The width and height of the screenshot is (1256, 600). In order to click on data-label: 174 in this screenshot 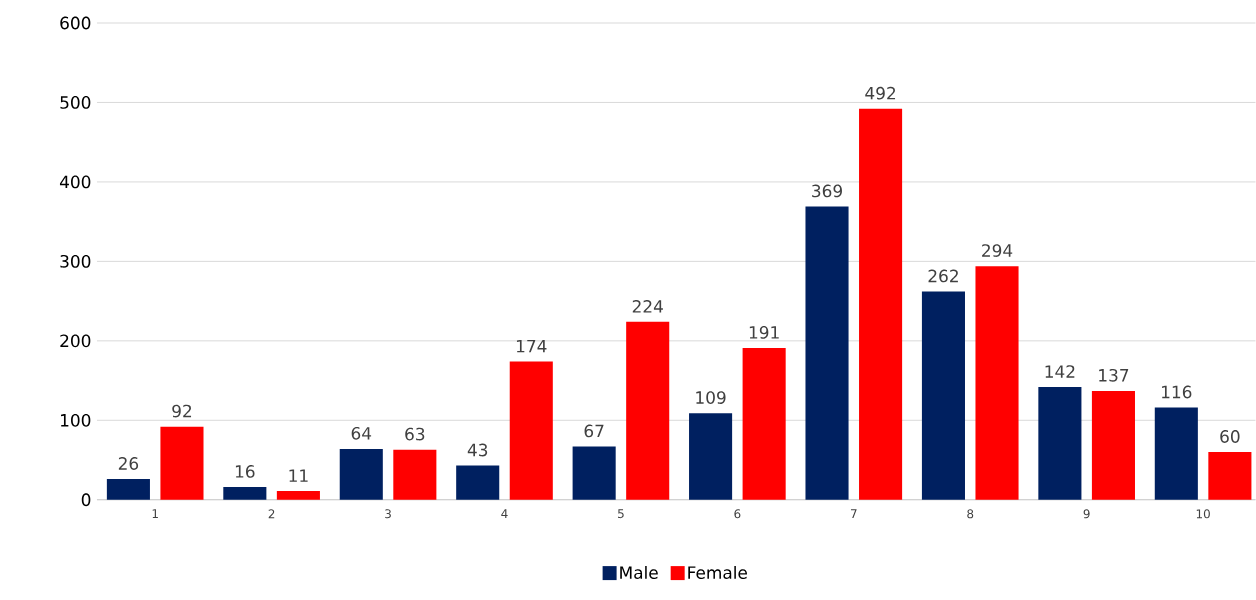, I will do `click(531, 346)`.